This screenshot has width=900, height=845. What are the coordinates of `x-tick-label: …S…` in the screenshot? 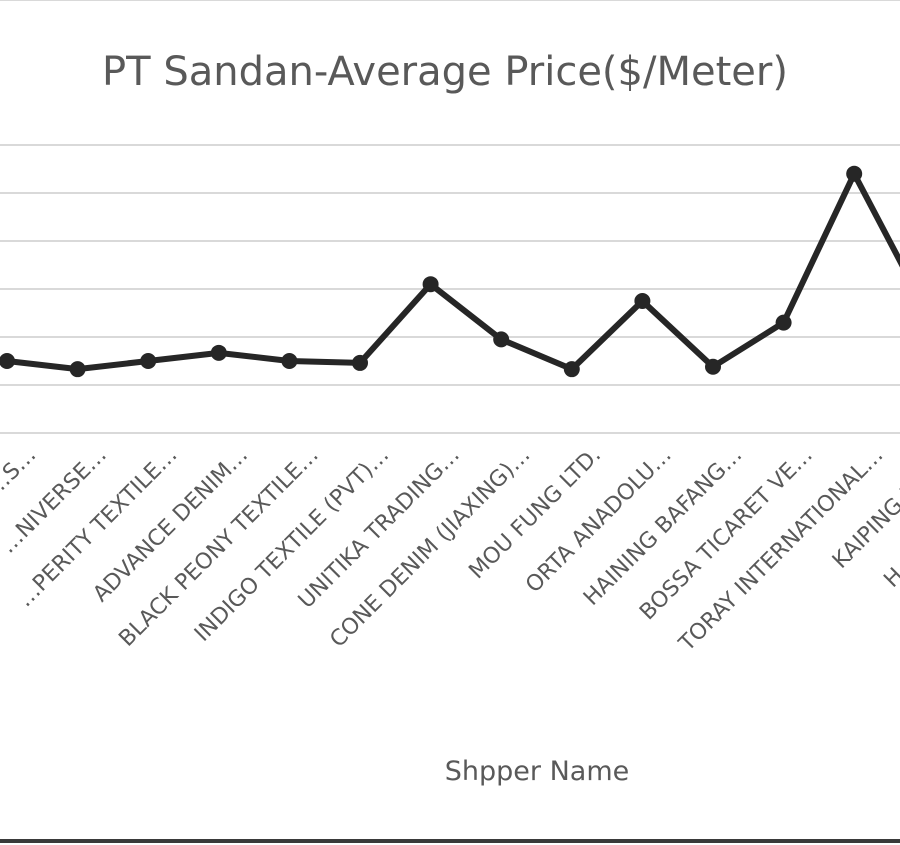 It's located at (20, 472).